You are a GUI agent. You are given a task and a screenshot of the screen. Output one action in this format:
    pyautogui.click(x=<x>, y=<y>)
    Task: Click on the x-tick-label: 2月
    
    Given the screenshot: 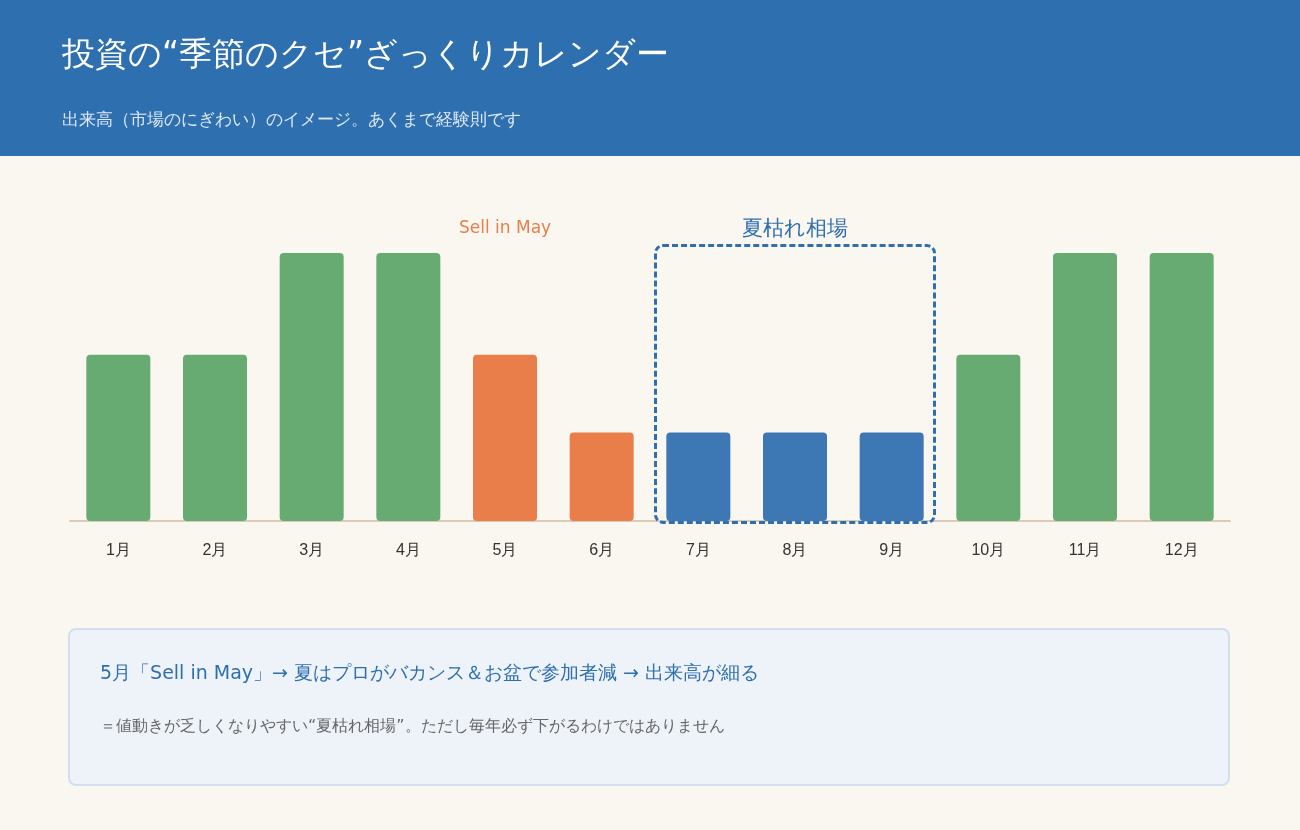 What is the action you would take?
    pyautogui.click(x=215, y=549)
    